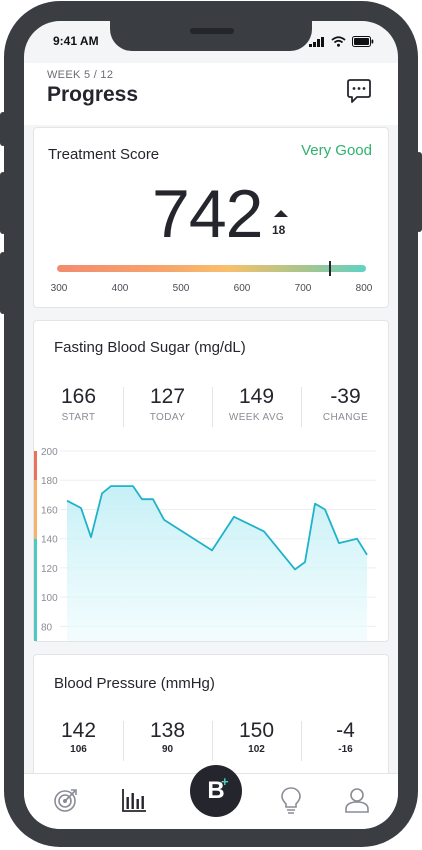 The width and height of the screenshot is (422, 850). I want to click on score-gauge-ticks: 300 400 500 600 700 800, so click(211, 290).